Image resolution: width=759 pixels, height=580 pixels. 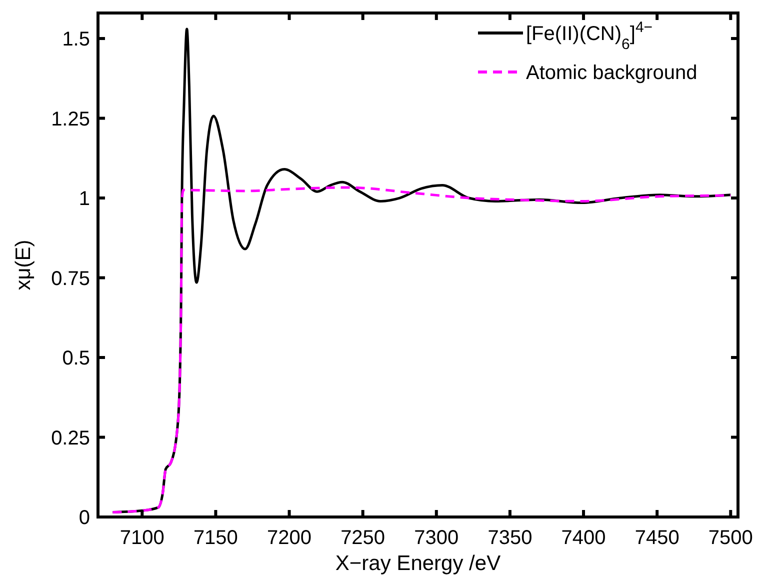 I want to click on x-tick-label: 7200, so click(x=289, y=538).